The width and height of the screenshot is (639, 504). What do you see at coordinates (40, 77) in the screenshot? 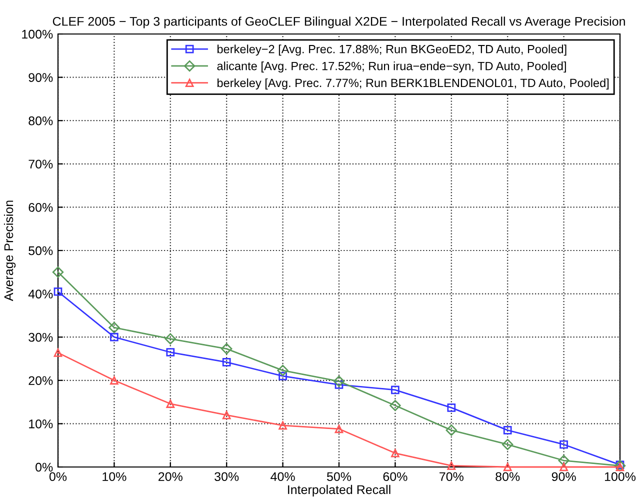
I see `y-tick-label: 90%` at bounding box center [40, 77].